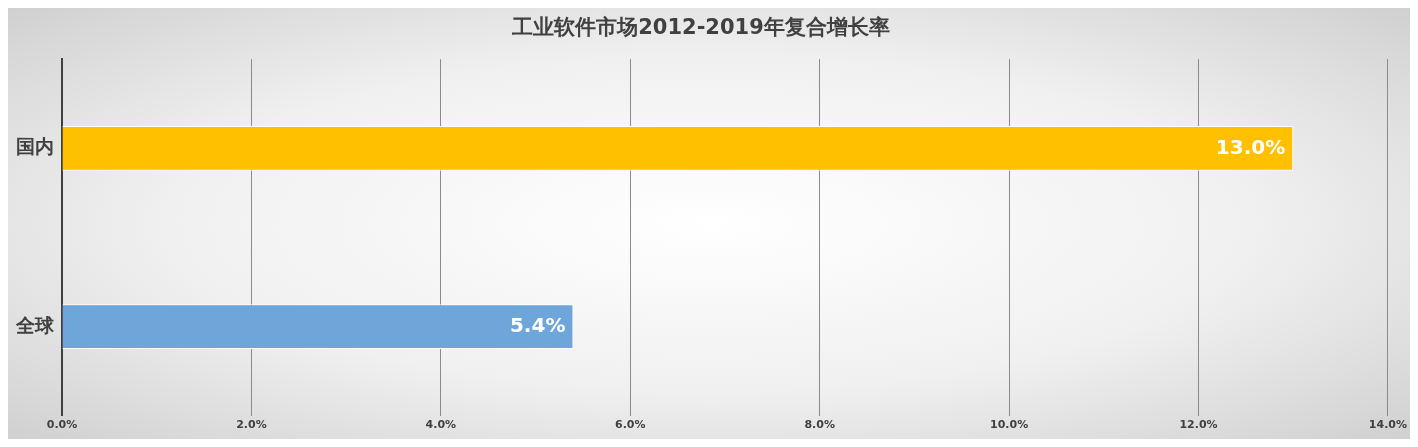 The image size is (1418, 447). I want to click on data-label: 13.0%, so click(1250, 146).